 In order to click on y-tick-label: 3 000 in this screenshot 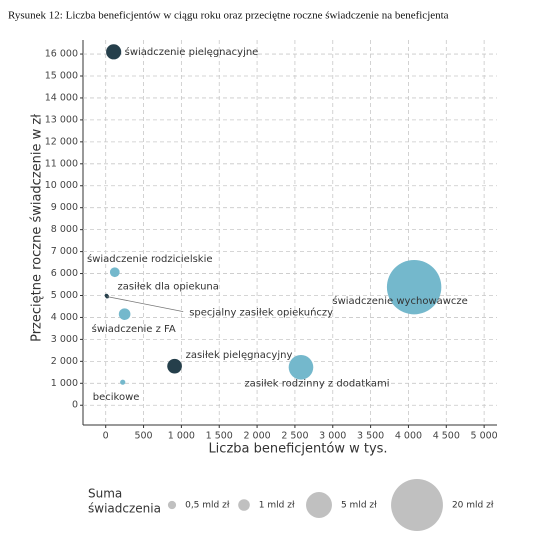, I will do `click(64, 339)`.